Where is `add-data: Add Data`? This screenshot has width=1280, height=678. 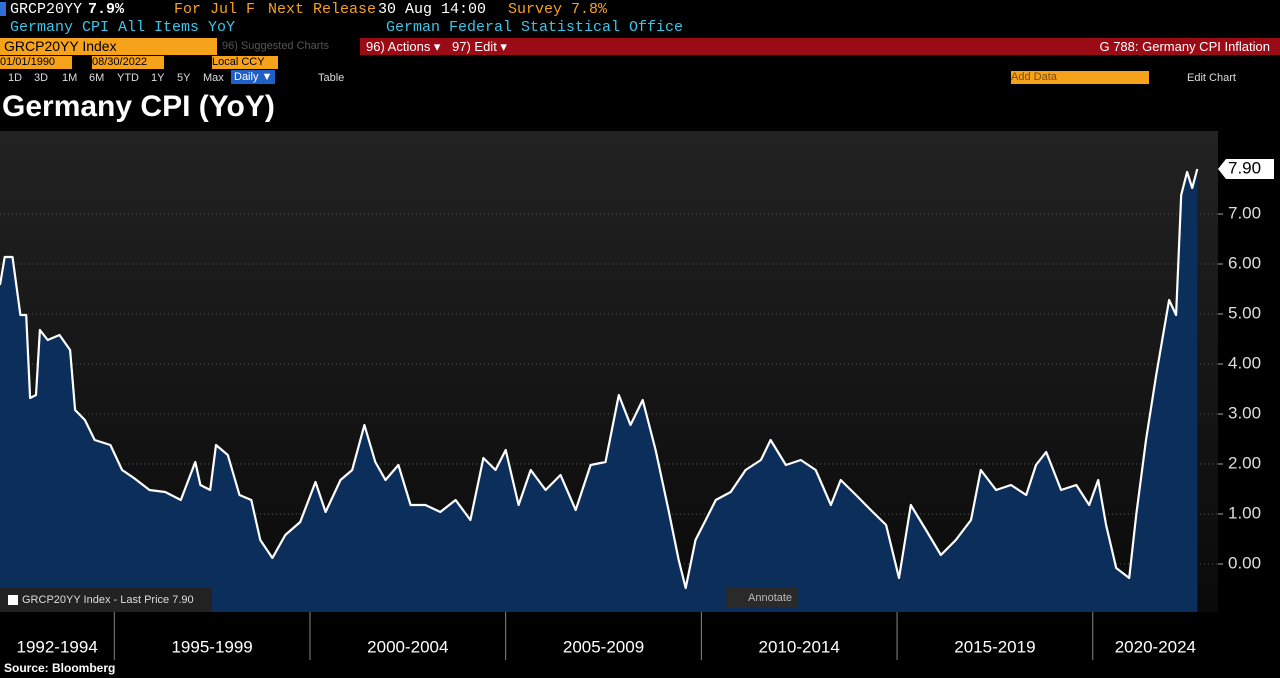
add-data: Add Data is located at coordinates (1080, 77).